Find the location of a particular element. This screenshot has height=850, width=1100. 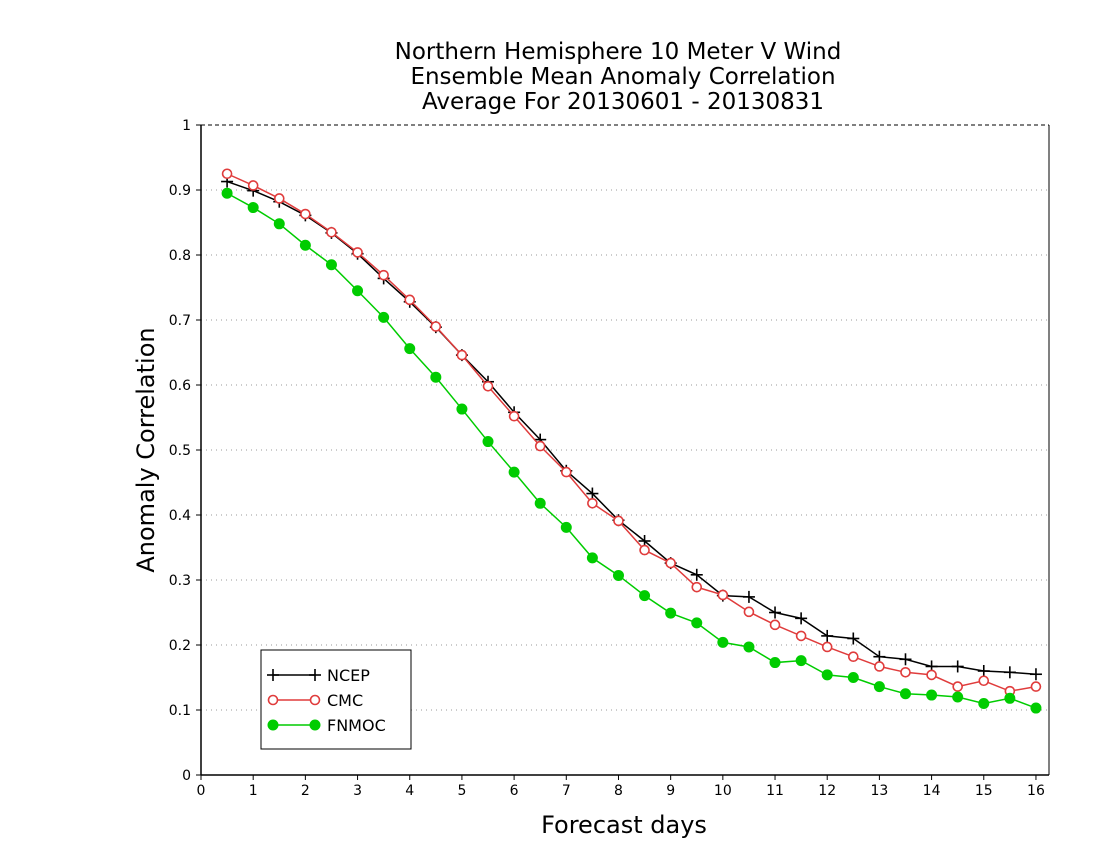

y-tick-label-0: 0 is located at coordinates (186, 776).